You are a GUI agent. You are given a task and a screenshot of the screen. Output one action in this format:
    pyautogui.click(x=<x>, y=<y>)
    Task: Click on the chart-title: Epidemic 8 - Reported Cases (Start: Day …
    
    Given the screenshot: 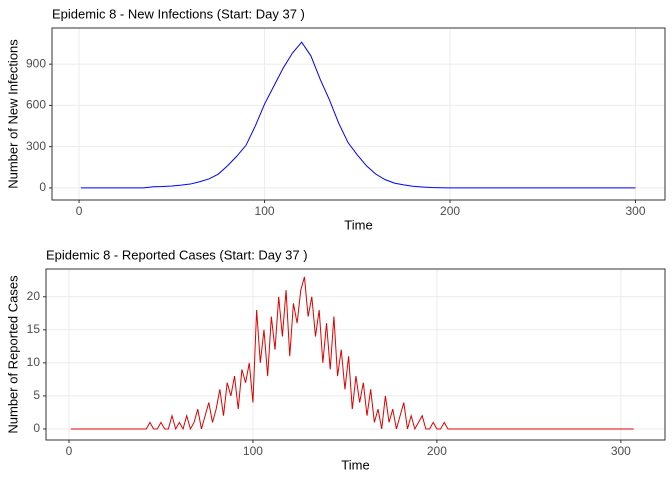 What is the action you would take?
    pyautogui.click(x=177, y=254)
    